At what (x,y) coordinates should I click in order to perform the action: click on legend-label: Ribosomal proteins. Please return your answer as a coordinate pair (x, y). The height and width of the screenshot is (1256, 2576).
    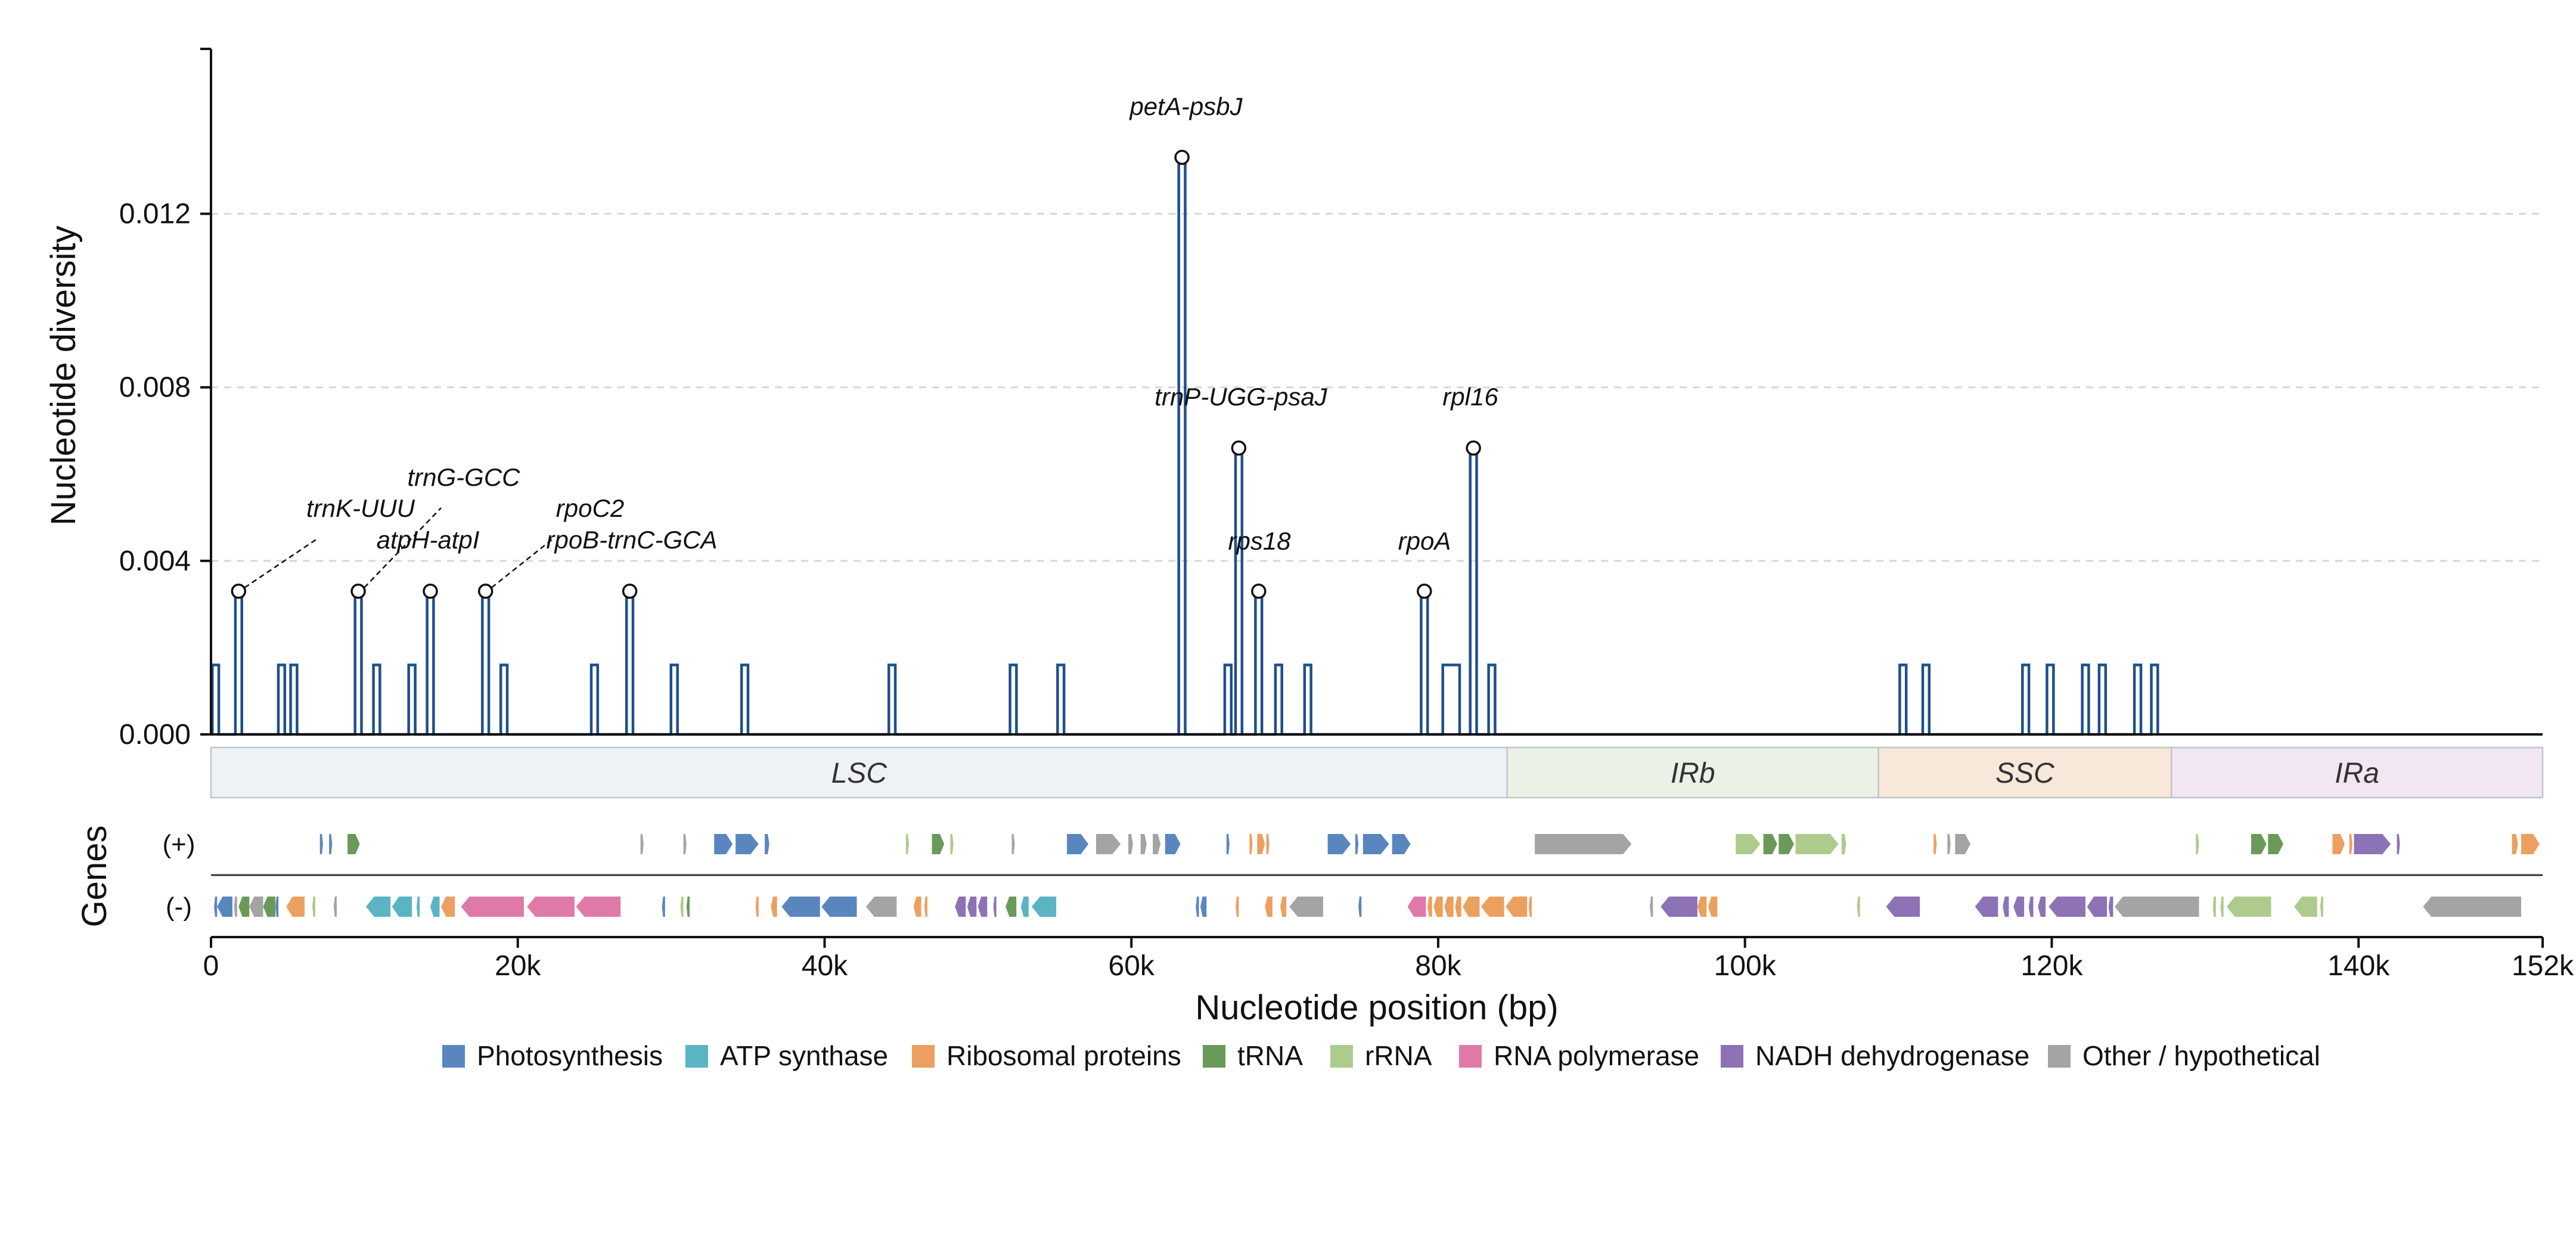
    Looking at the image, I should click on (1064, 1055).